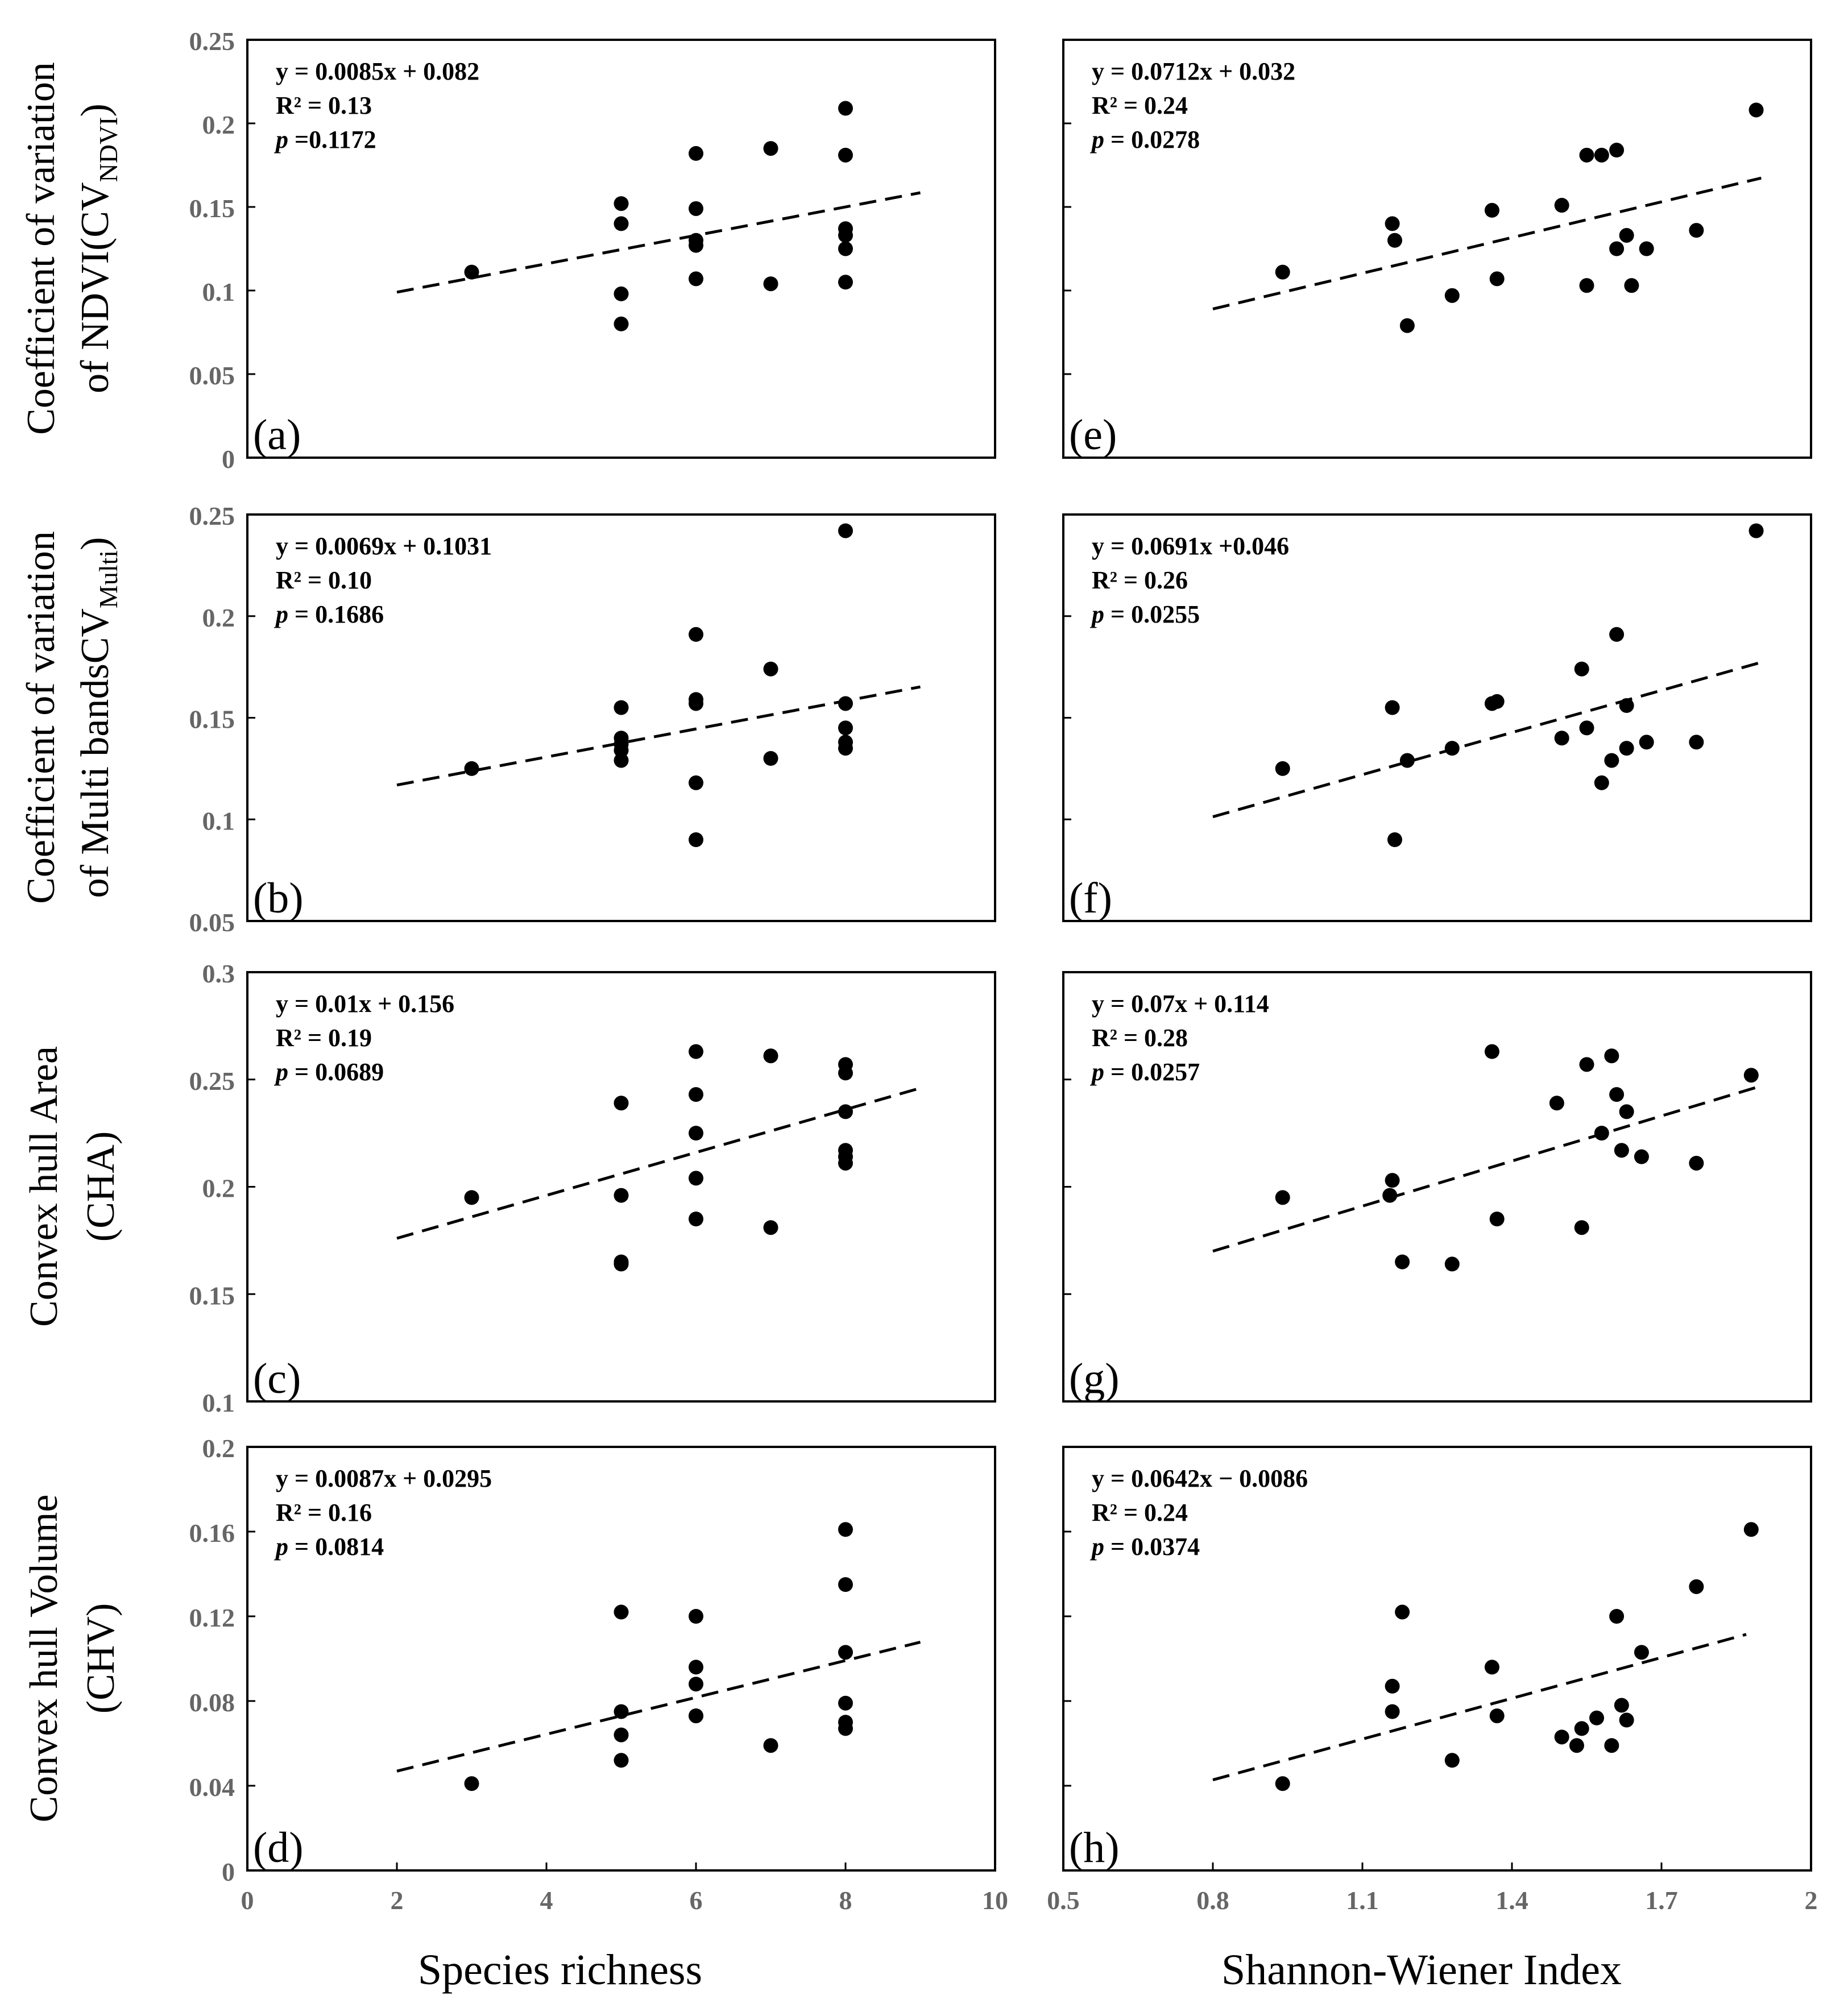  What do you see at coordinates (324, 580) in the screenshot?
I see `r-squared: R² = 0.10` at bounding box center [324, 580].